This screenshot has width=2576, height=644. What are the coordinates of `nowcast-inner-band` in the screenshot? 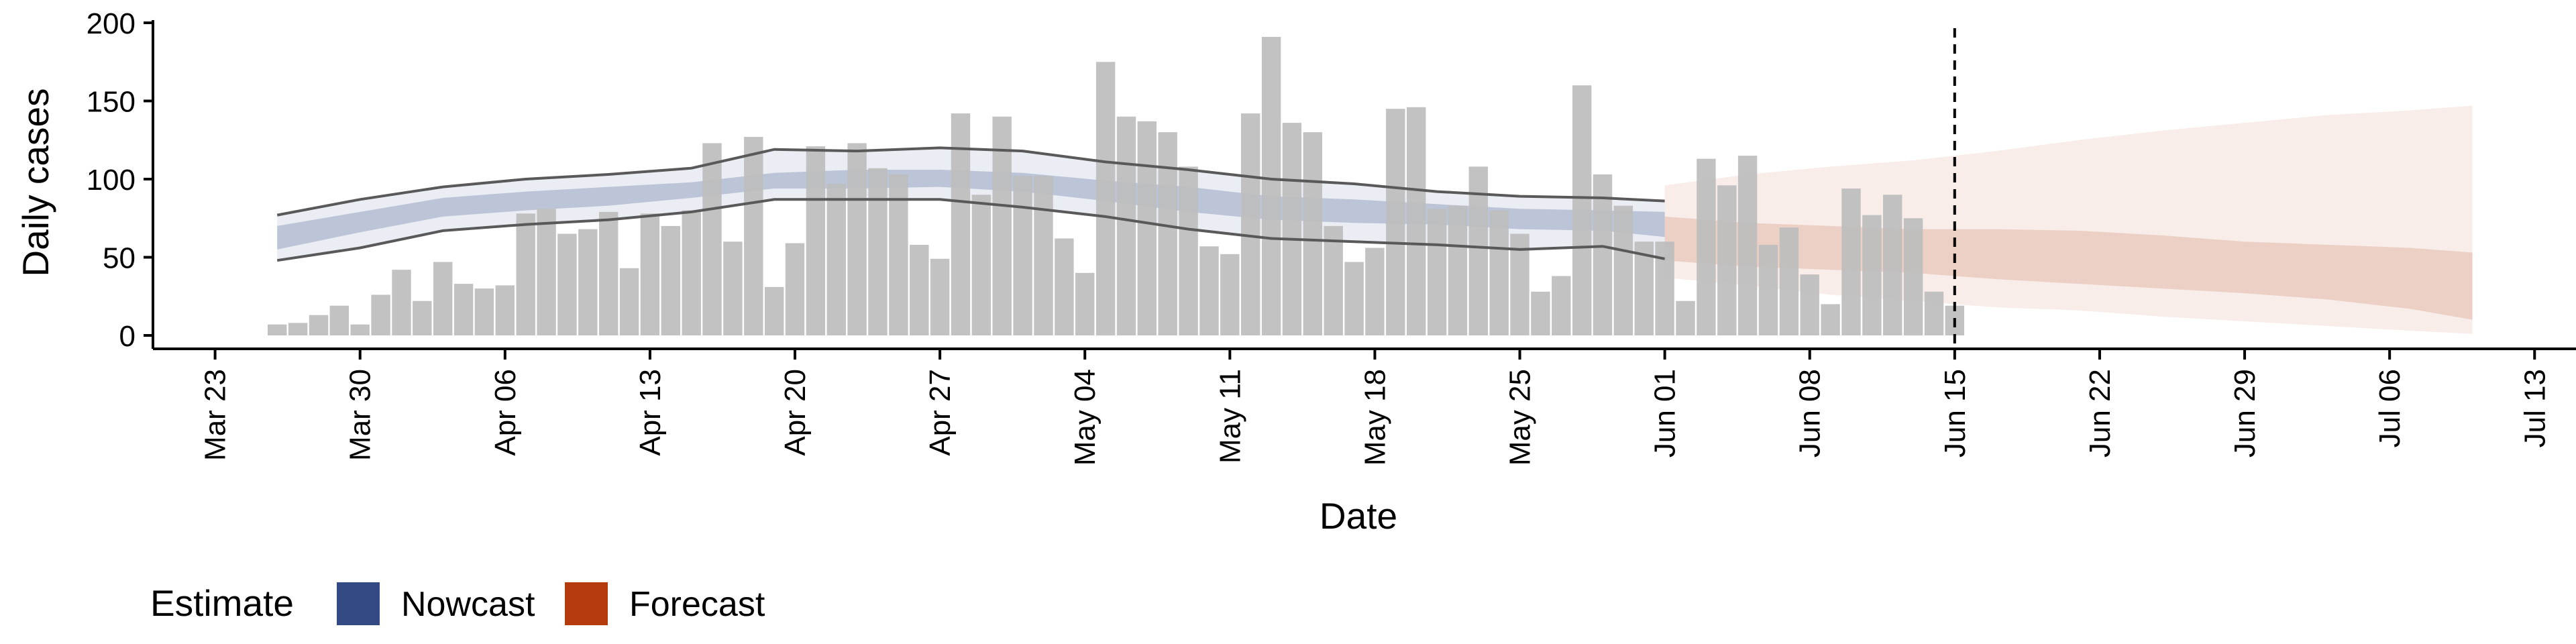 It's located at (971, 210).